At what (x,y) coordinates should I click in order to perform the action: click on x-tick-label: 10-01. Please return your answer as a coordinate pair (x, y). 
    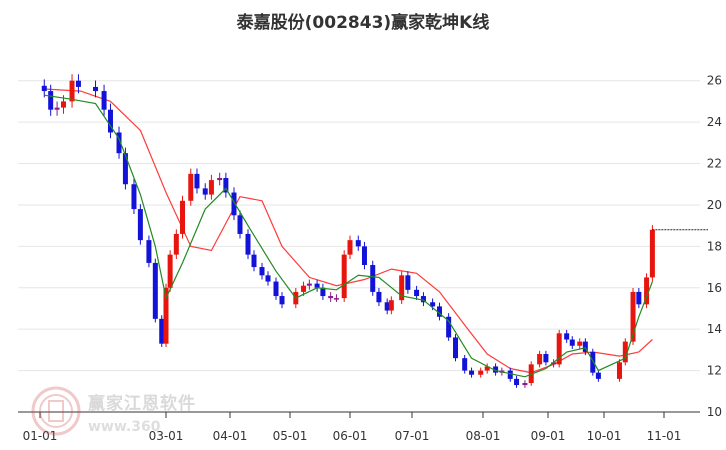
    Looking at the image, I should click on (604, 436).